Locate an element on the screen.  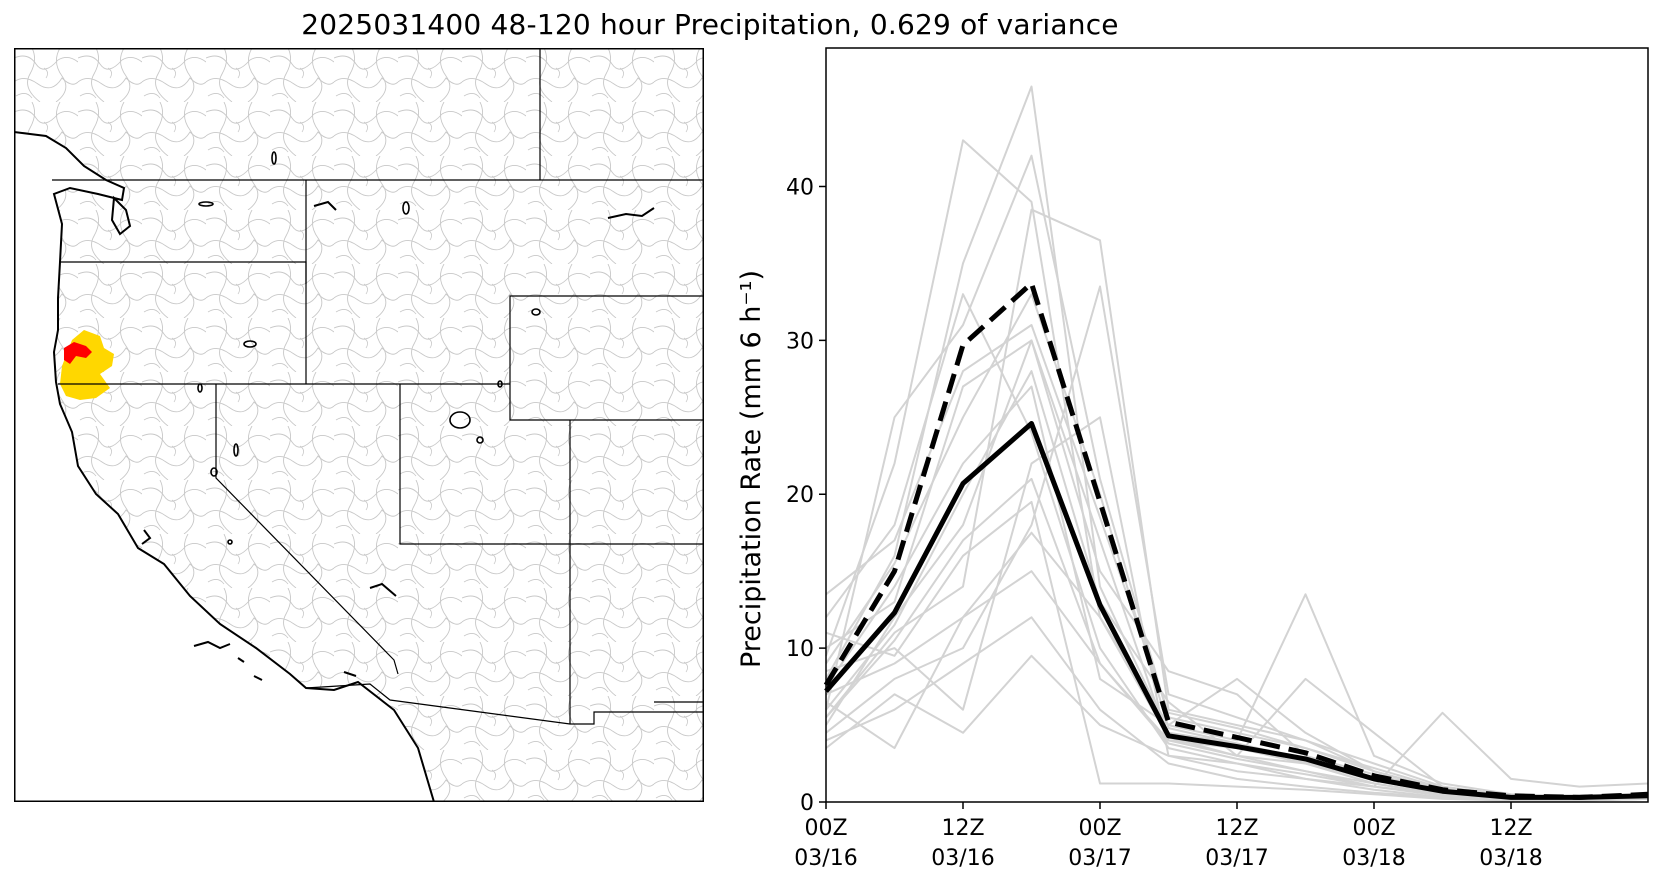
y-tick-label: 30 is located at coordinates (800, 341).